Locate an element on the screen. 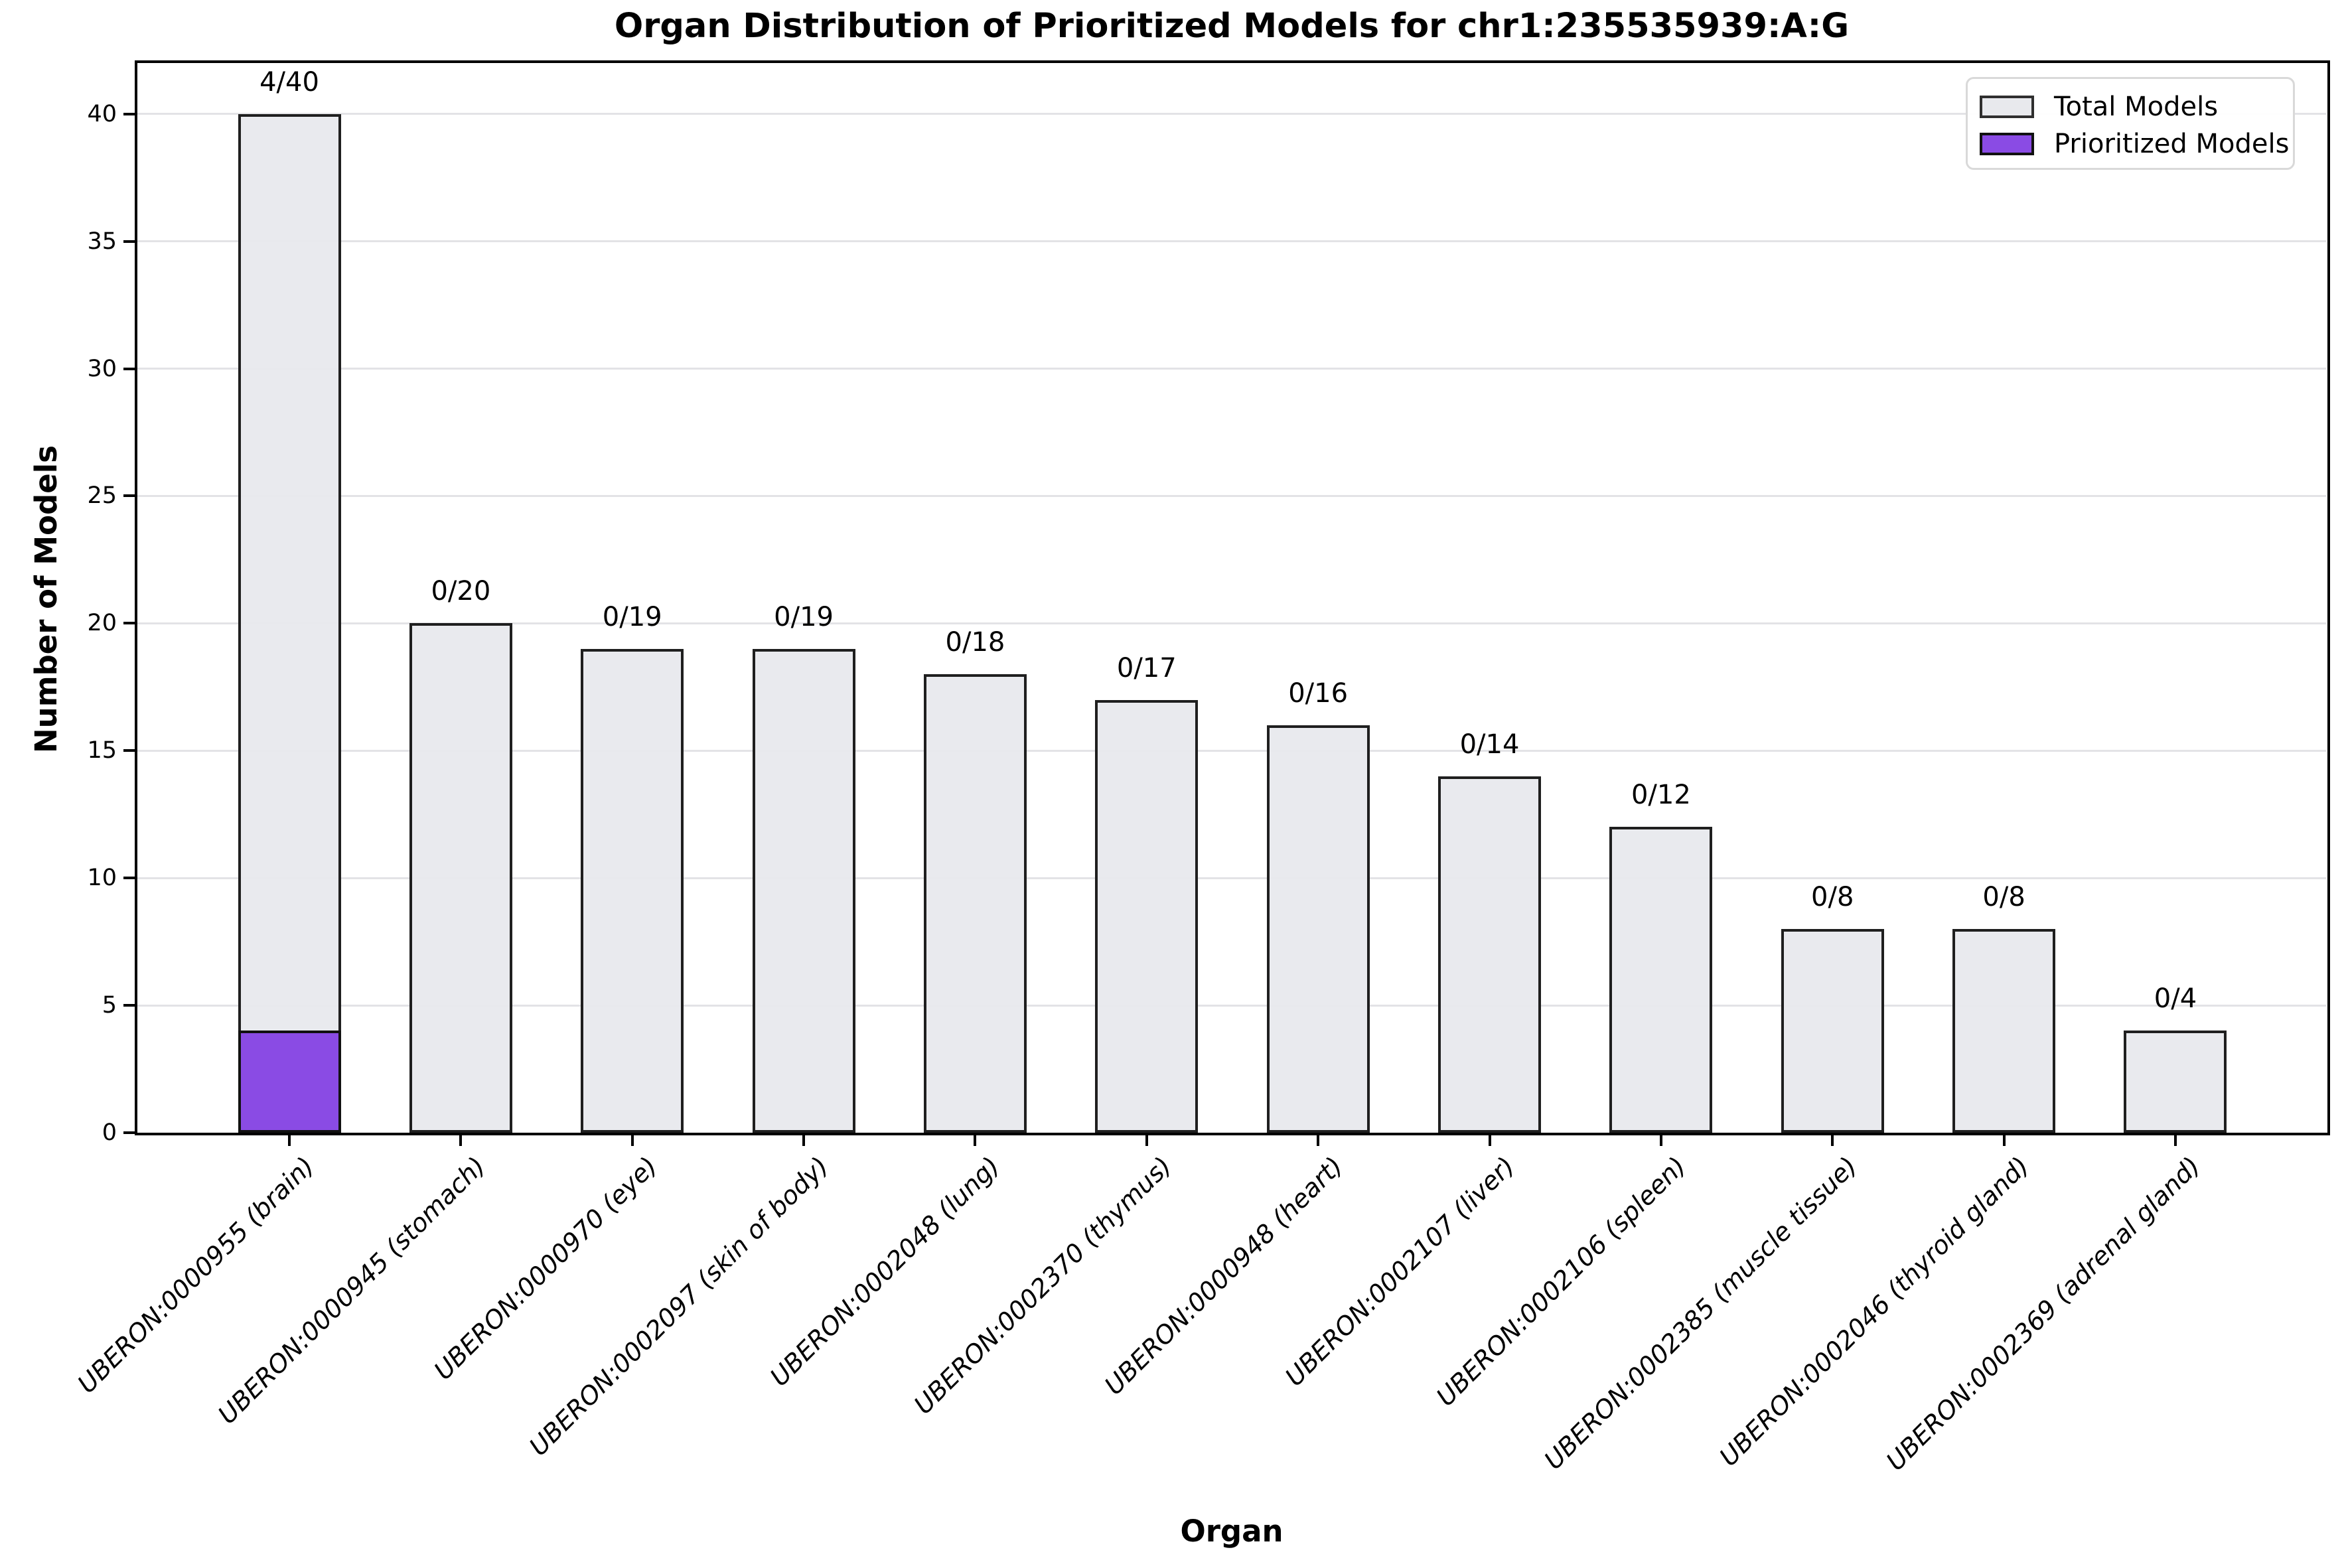  x-axis-label: Organ is located at coordinates (1231, 1531).